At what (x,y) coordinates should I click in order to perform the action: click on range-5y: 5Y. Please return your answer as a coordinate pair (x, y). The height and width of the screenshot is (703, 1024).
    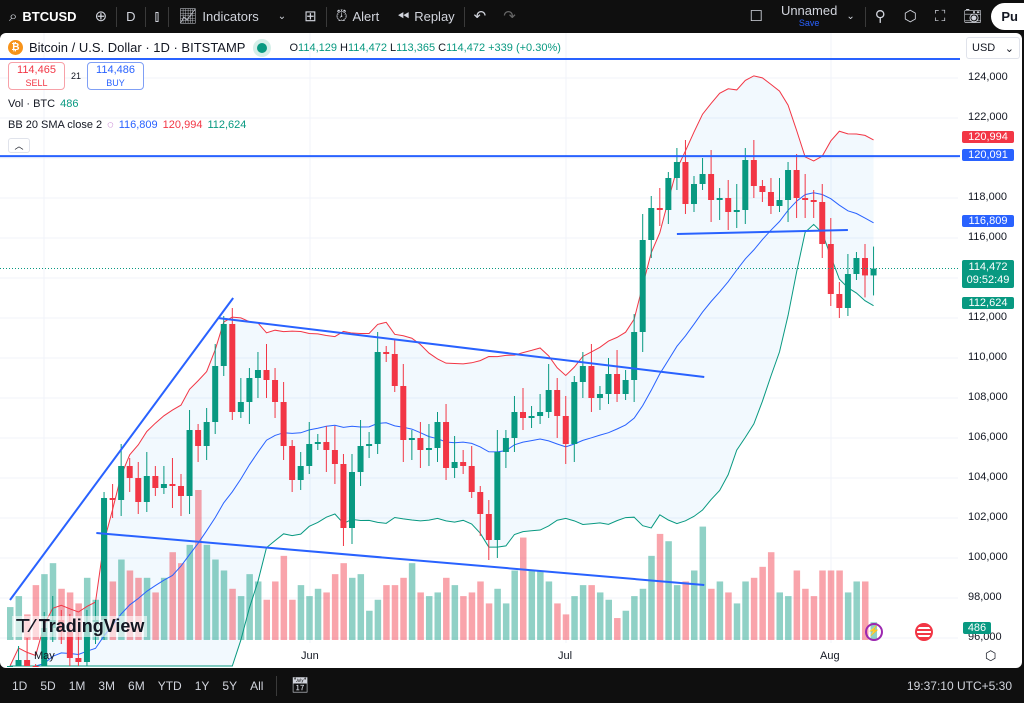
    Looking at the image, I should click on (230, 685).